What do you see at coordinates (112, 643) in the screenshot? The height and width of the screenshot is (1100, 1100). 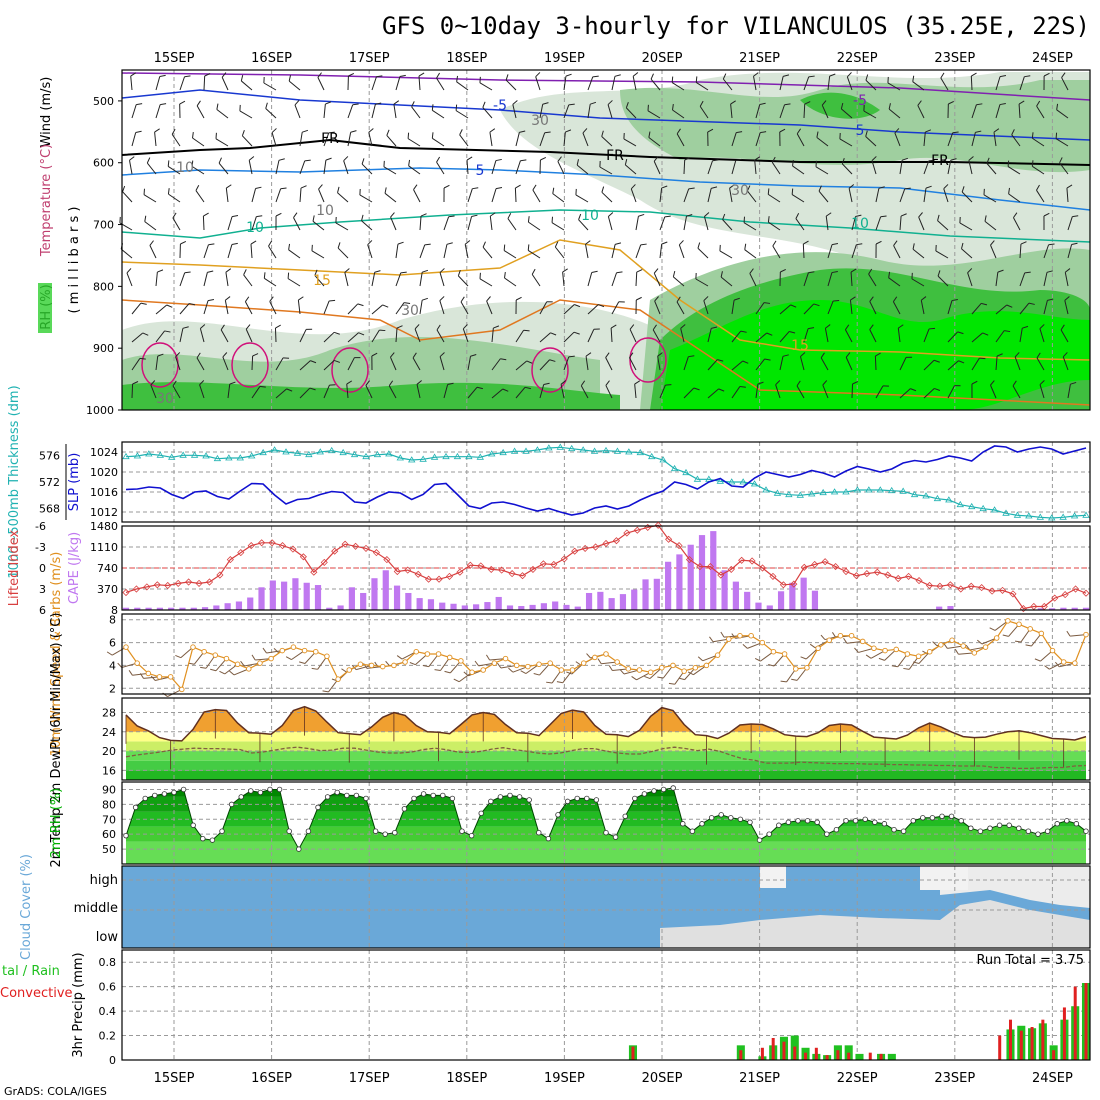 I see `y-tick-label: 6` at bounding box center [112, 643].